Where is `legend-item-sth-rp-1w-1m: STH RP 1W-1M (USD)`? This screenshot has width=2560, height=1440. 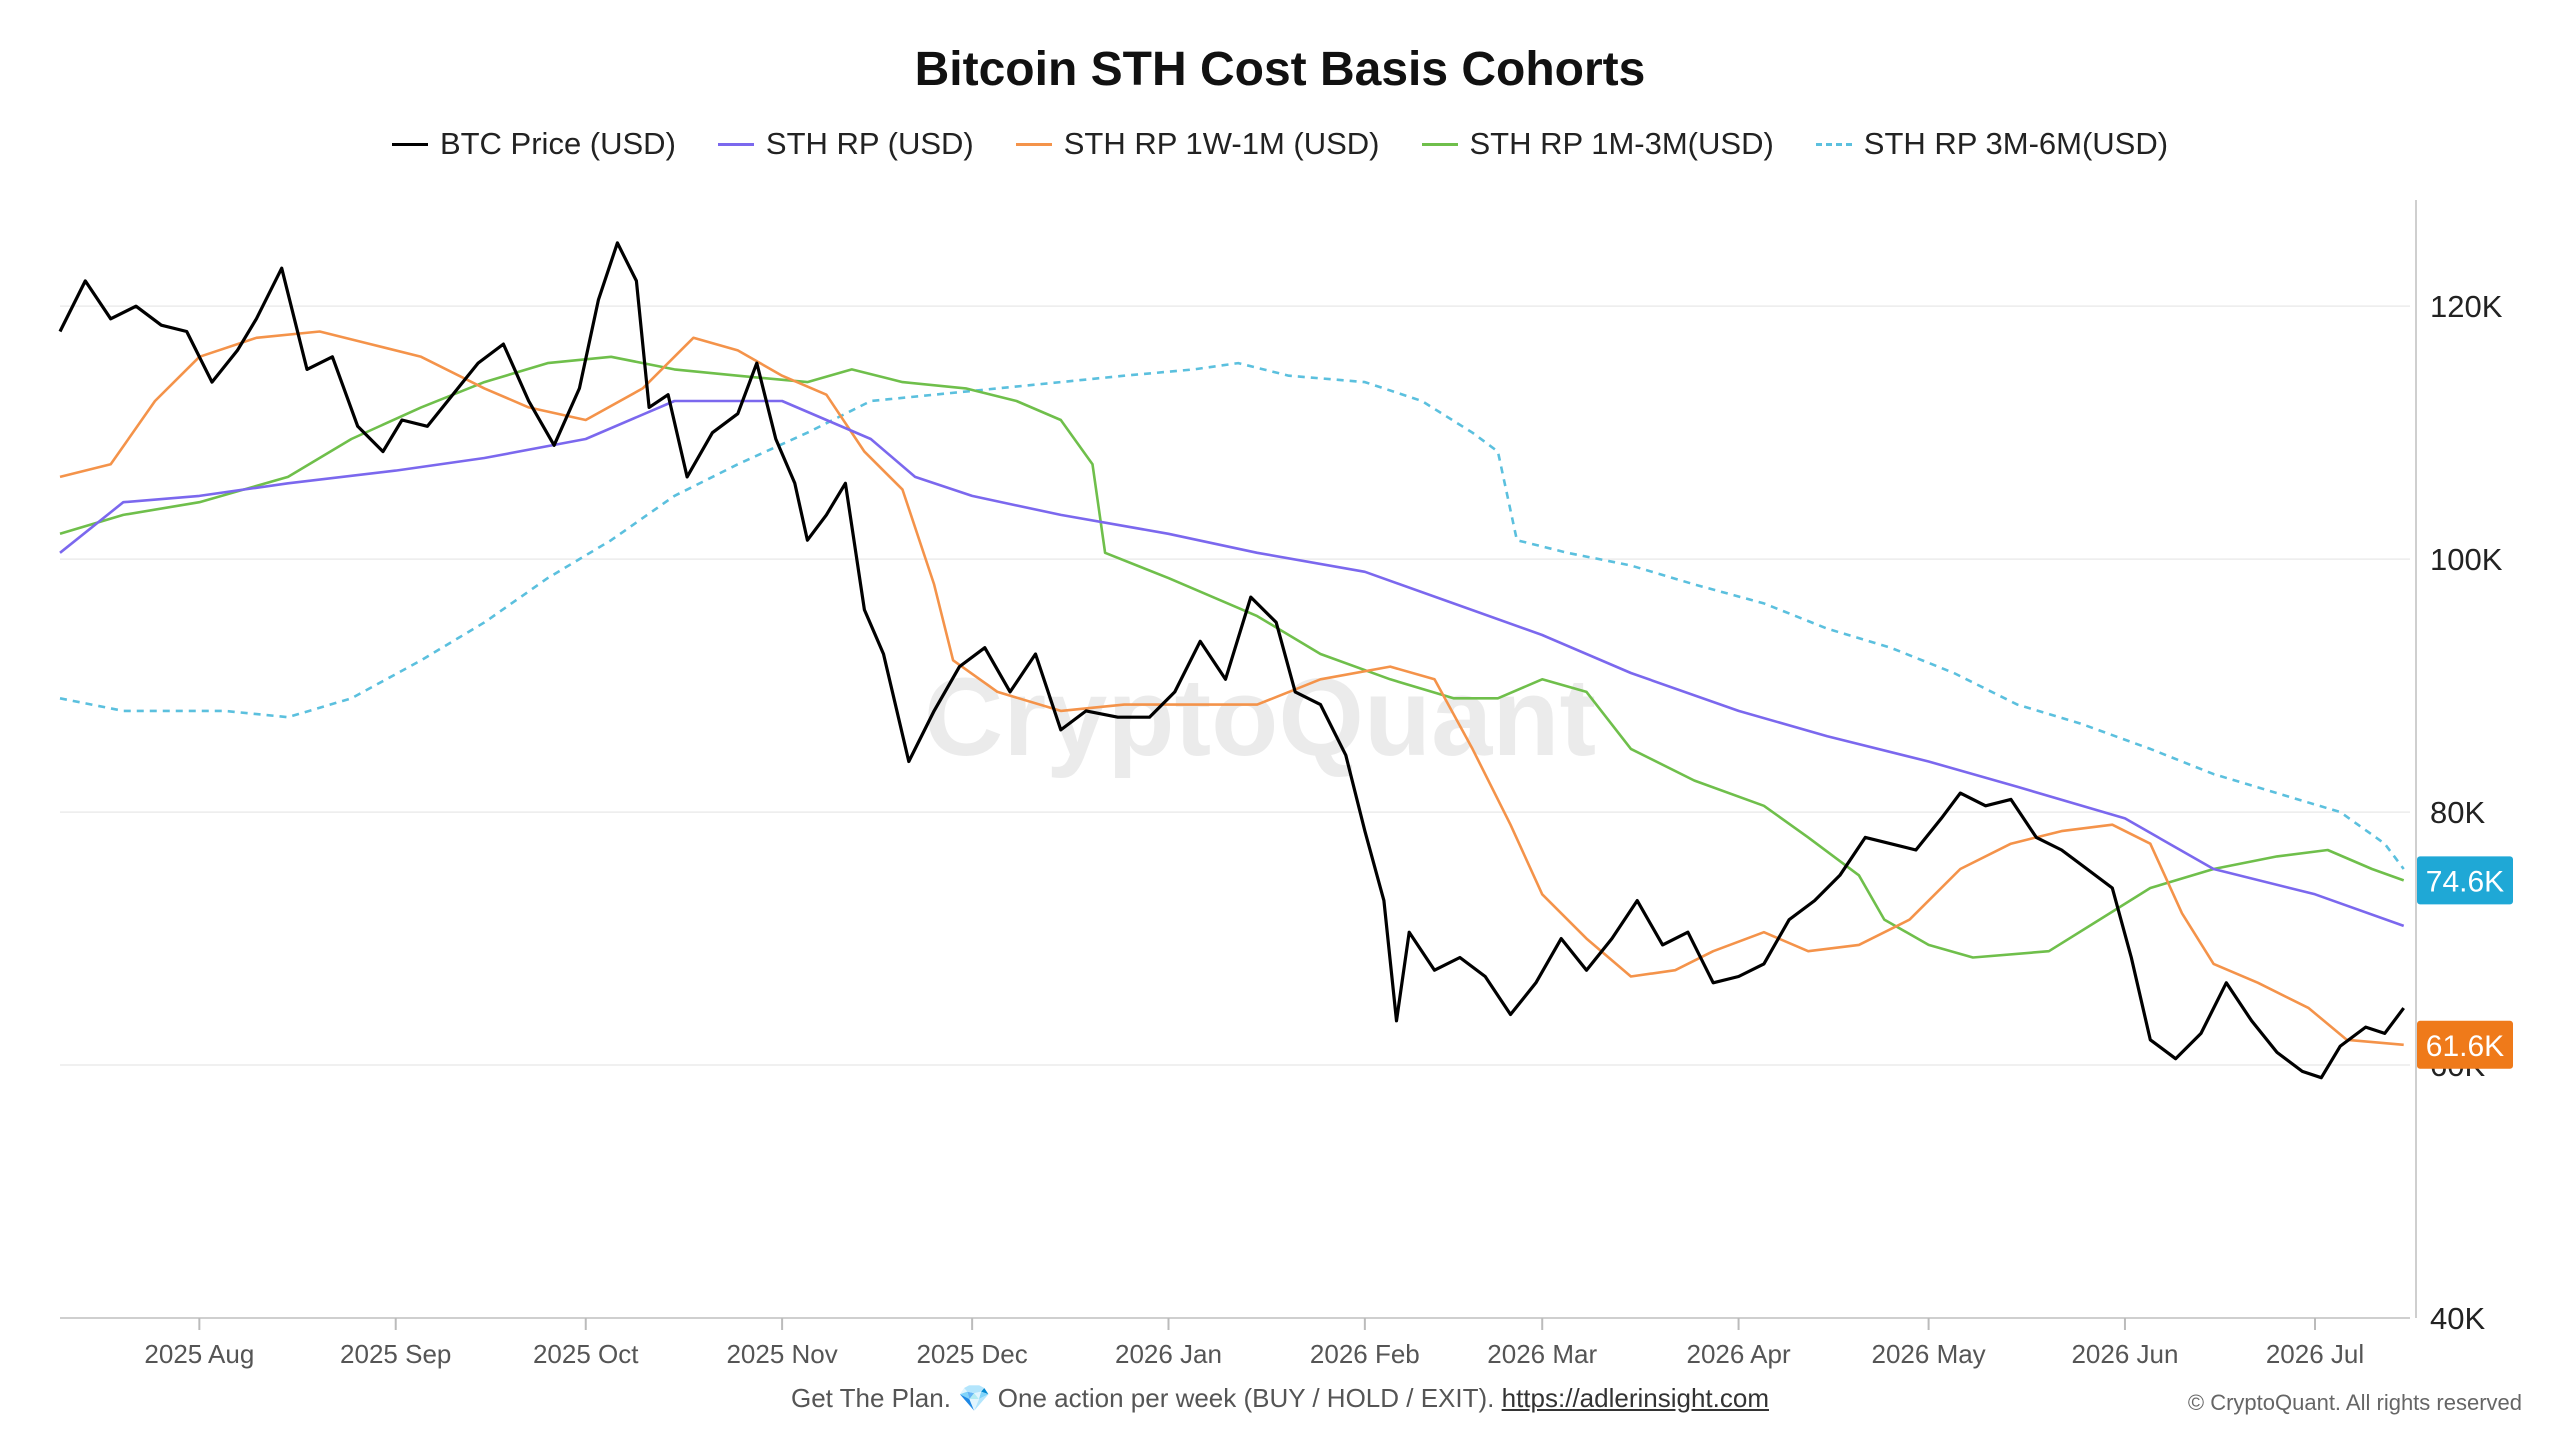 legend-item-sth-rp-1w-1m: STH RP 1W-1M (USD) is located at coordinates (1197, 144).